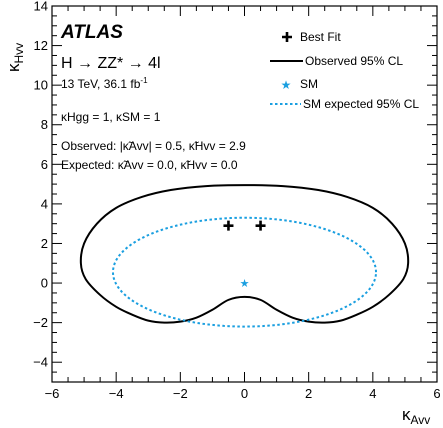 This screenshot has height=428, width=443. I want to click on y-tick-label: −4, so click(40, 362).